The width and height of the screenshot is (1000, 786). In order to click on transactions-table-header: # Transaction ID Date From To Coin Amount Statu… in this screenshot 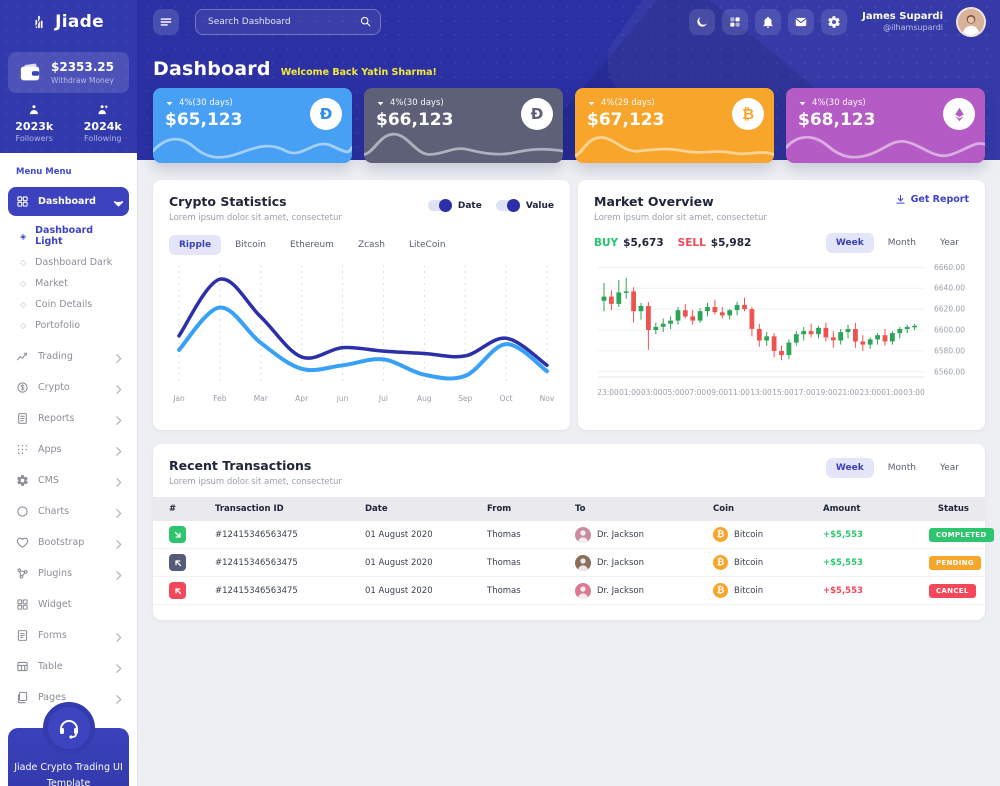, I will do `click(569, 509)`.